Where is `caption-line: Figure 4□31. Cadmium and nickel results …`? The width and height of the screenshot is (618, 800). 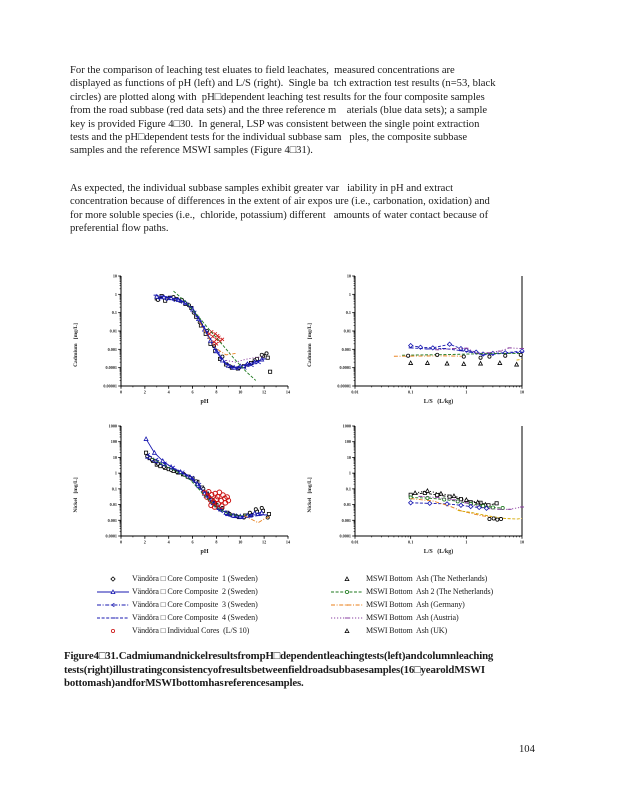
caption-line: Figure 4□31. Cadmium and nickel results … is located at coordinates (279, 656).